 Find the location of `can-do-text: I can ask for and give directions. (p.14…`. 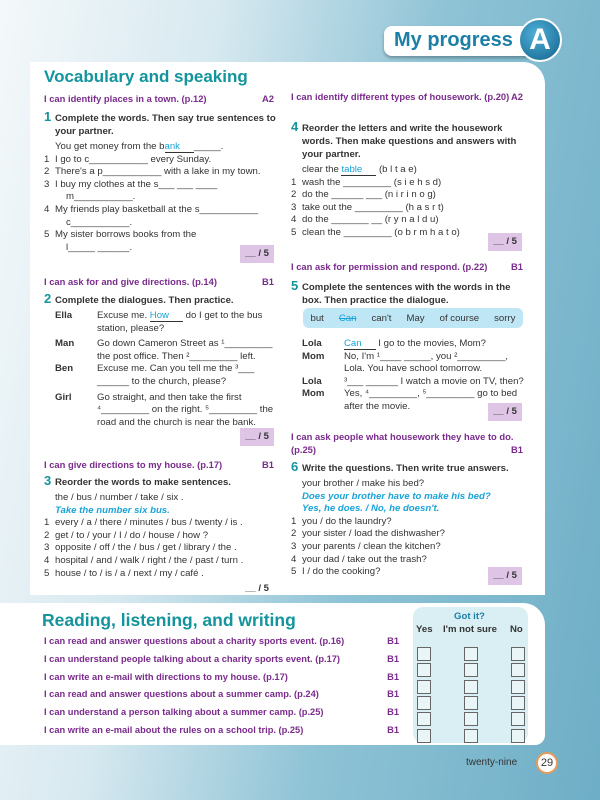

can-do-text: I can ask for and give directions. (p.14… is located at coordinates (130, 281).